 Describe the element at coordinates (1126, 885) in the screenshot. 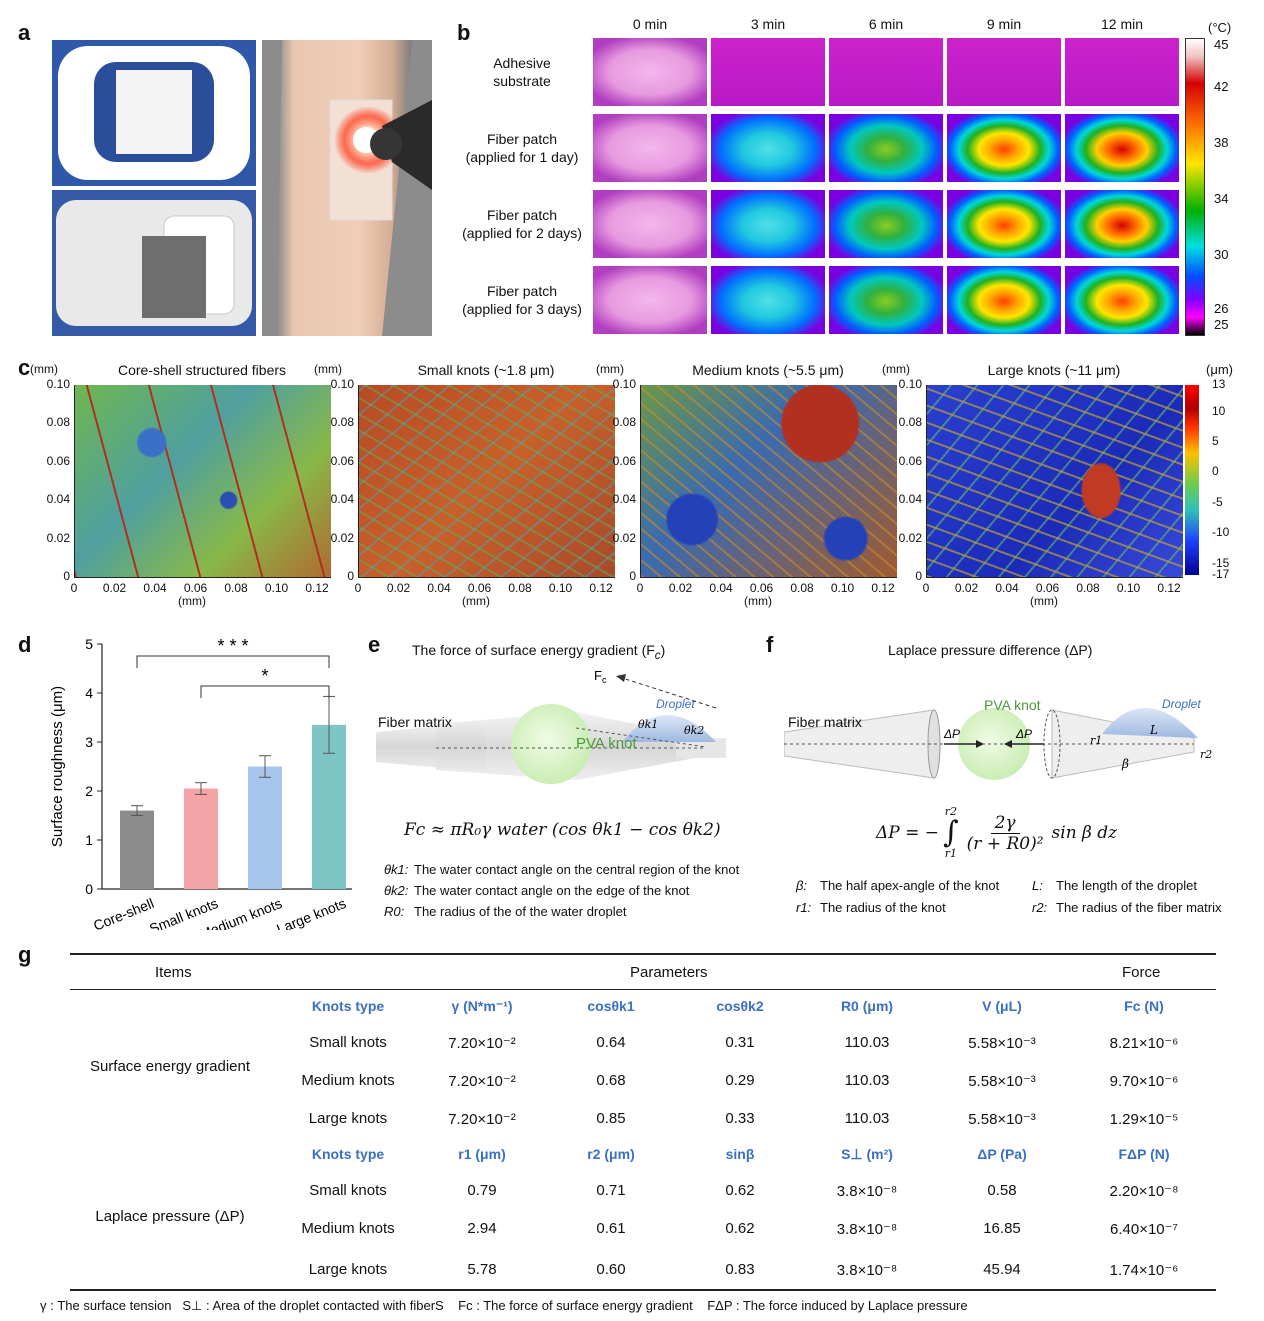

I see `panel-f-legend-text: The length of the droplet` at that location.